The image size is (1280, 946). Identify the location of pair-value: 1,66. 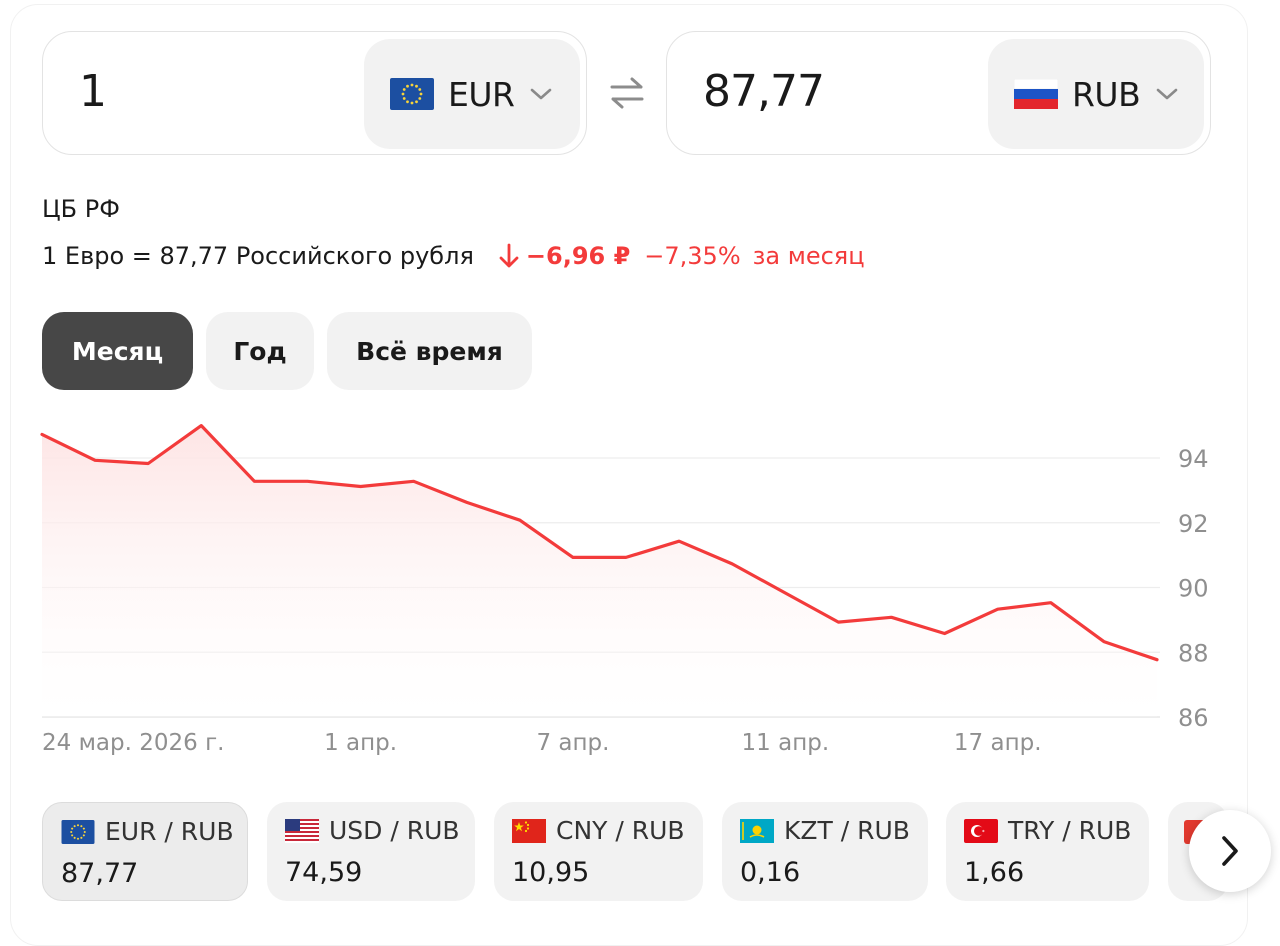
(994, 872).